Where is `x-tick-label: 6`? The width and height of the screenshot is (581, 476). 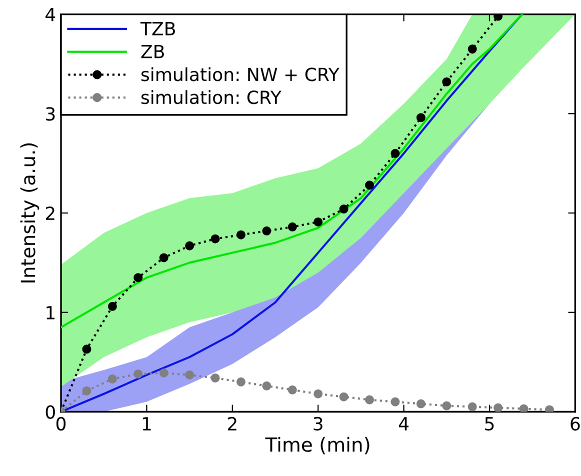 x-tick-label: 6 is located at coordinates (575, 423).